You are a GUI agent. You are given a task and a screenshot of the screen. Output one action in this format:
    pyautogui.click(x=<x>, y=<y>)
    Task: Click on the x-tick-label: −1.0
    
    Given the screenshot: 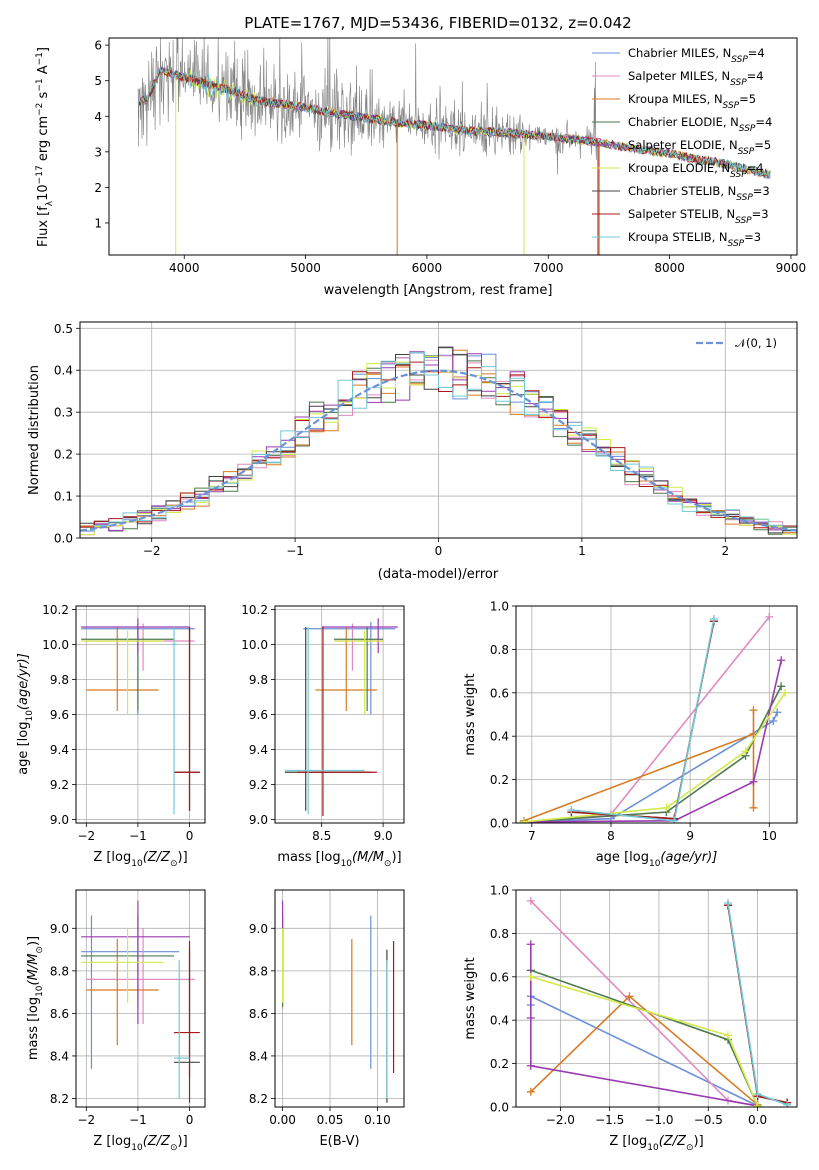 What is the action you would take?
    pyautogui.click(x=658, y=1120)
    